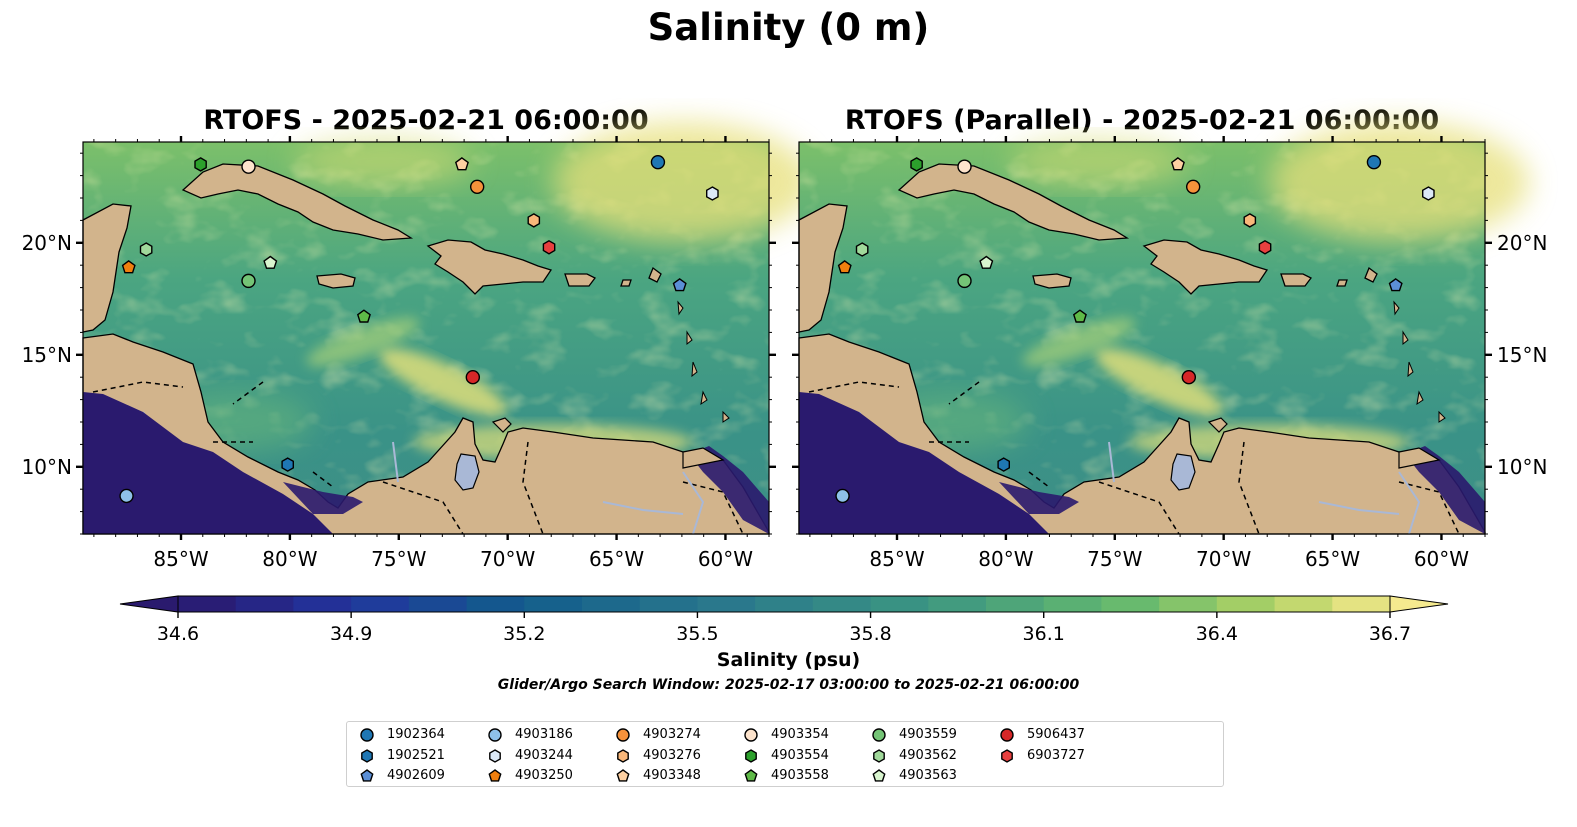 The width and height of the screenshot is (1577, 827). I want to click on colorbar: 34.6 34.9 35.2 35.5 35.8 36.1 36.4 36.7, so click(784, 617).